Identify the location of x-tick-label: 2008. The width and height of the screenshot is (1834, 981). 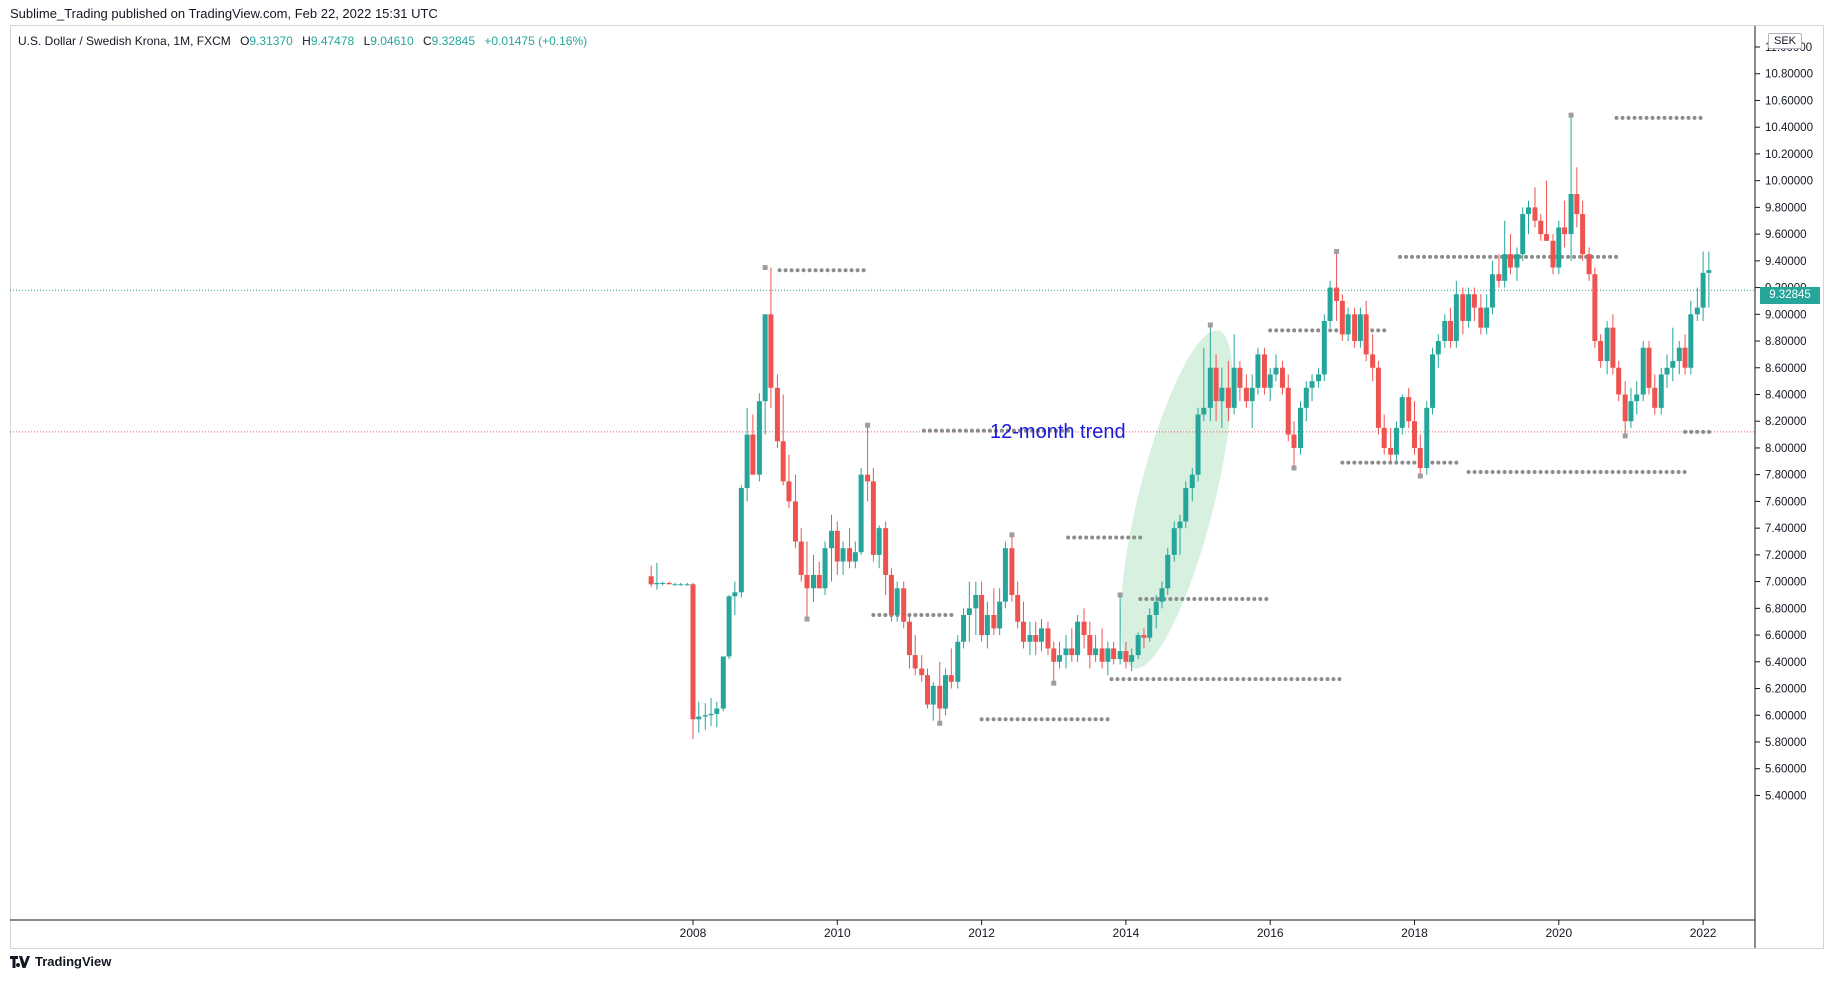
(693, 933).